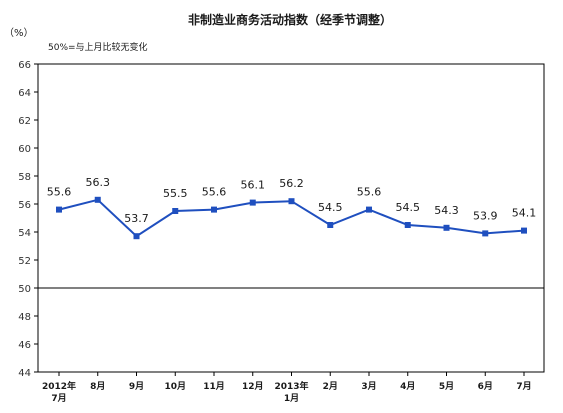 Image resolution: width=563 pixels, height=413 pixels. I want to click on series-markers, so click(291, 218).